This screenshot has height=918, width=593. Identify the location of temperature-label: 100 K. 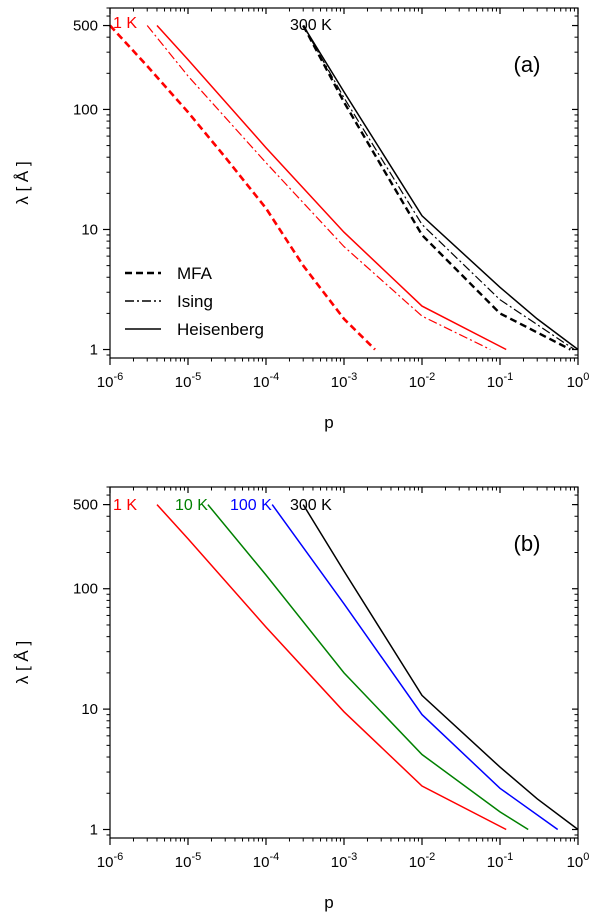
(251, 505).